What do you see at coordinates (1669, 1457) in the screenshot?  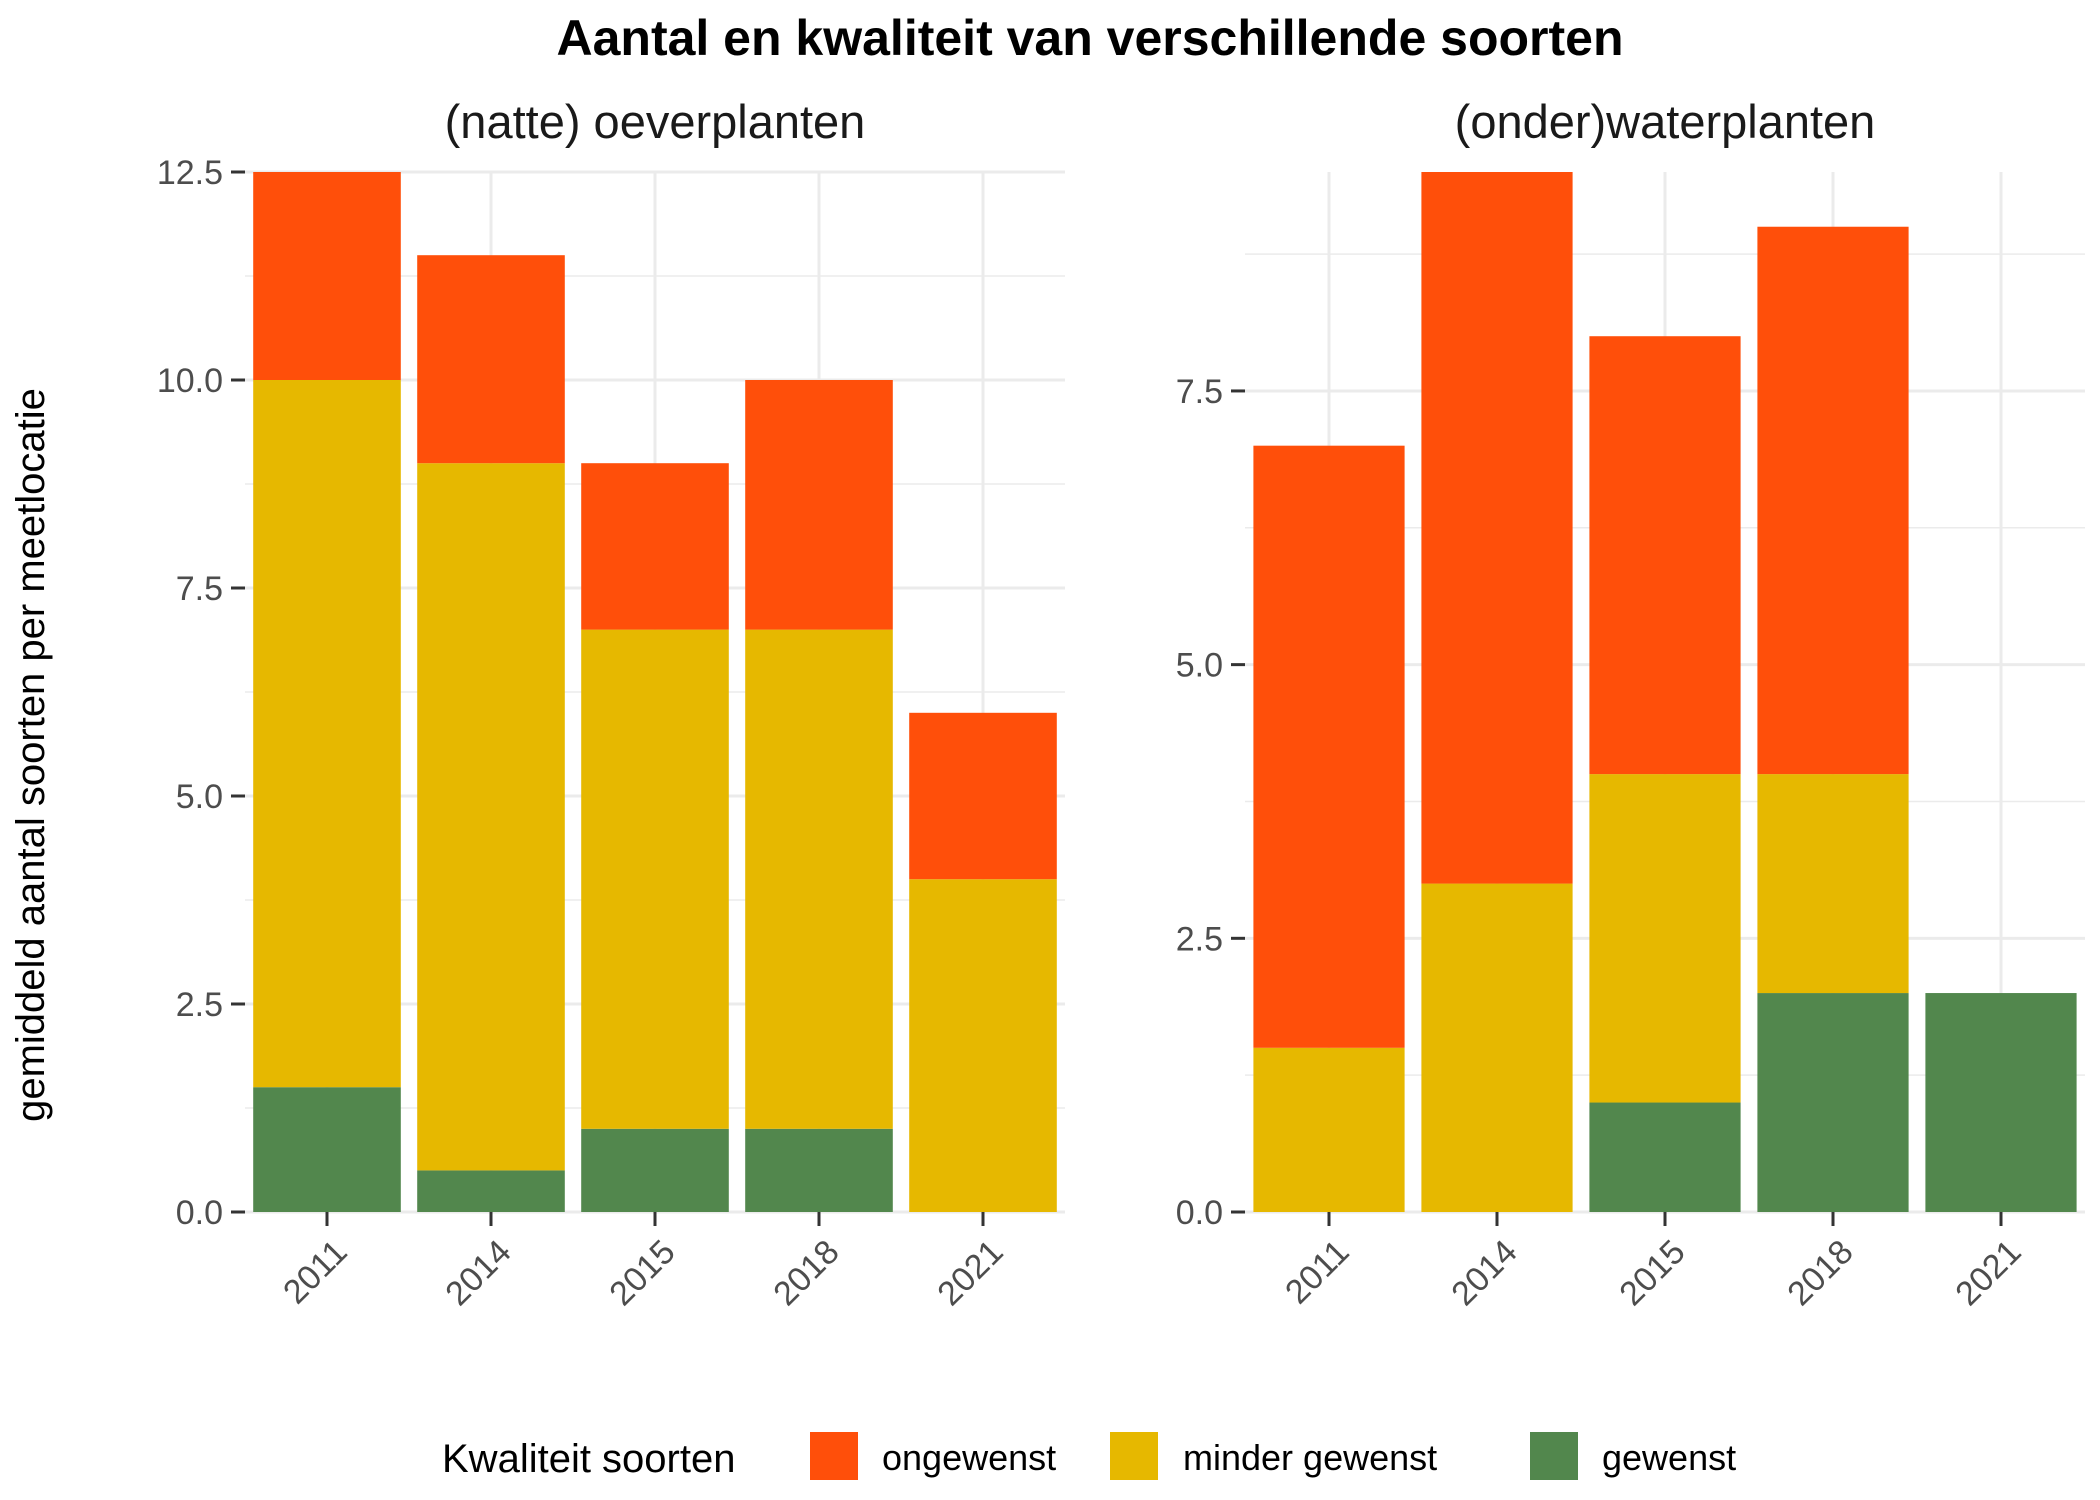 I see `legend-label-gewenst: gewenst` at bounding box center [1669, 1457].